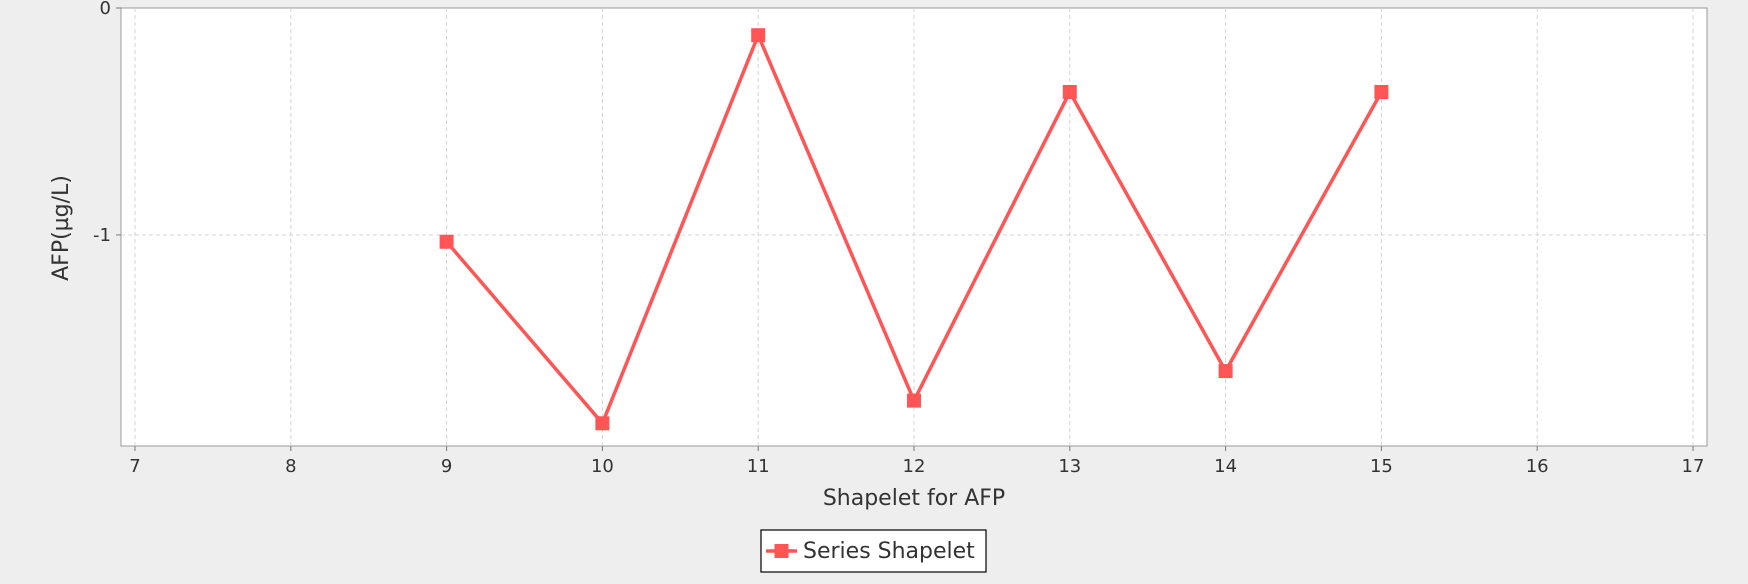 Image resolution: width=1748 pixels, height=584 pixels. What do you see at coordinates (1225, 466) in the screenshot?
I see `x-tick-label: 14` at bounding box center [1225, 466].